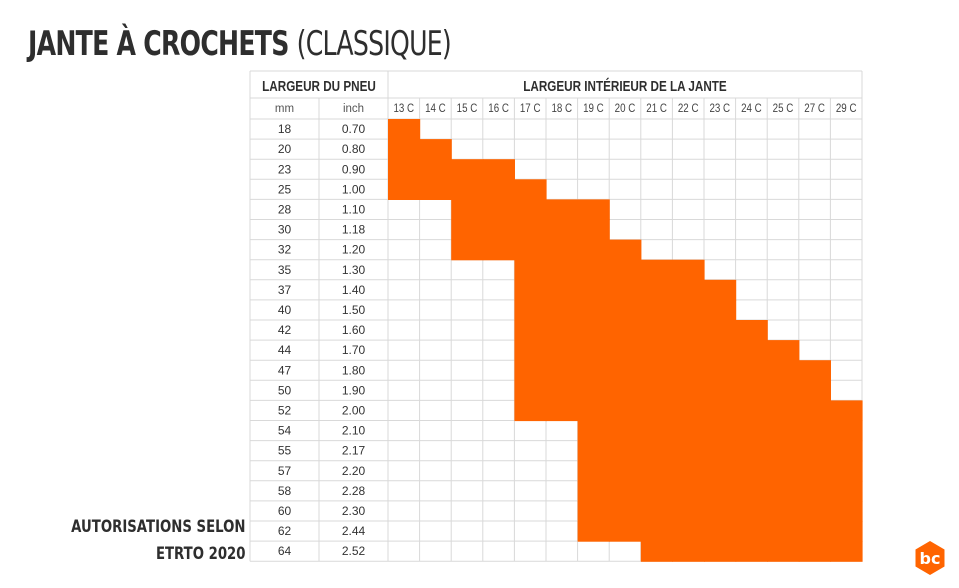 The width and height of the screenshot is (959, 588). I want to click on allowed-cell-35-22c, so click(688, 270).